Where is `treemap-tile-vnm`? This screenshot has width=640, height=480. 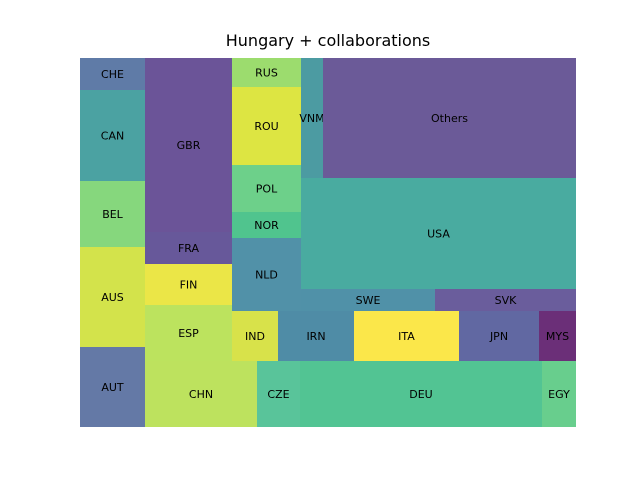 treemap-tile-vnm is located at coordinates (312, 118).